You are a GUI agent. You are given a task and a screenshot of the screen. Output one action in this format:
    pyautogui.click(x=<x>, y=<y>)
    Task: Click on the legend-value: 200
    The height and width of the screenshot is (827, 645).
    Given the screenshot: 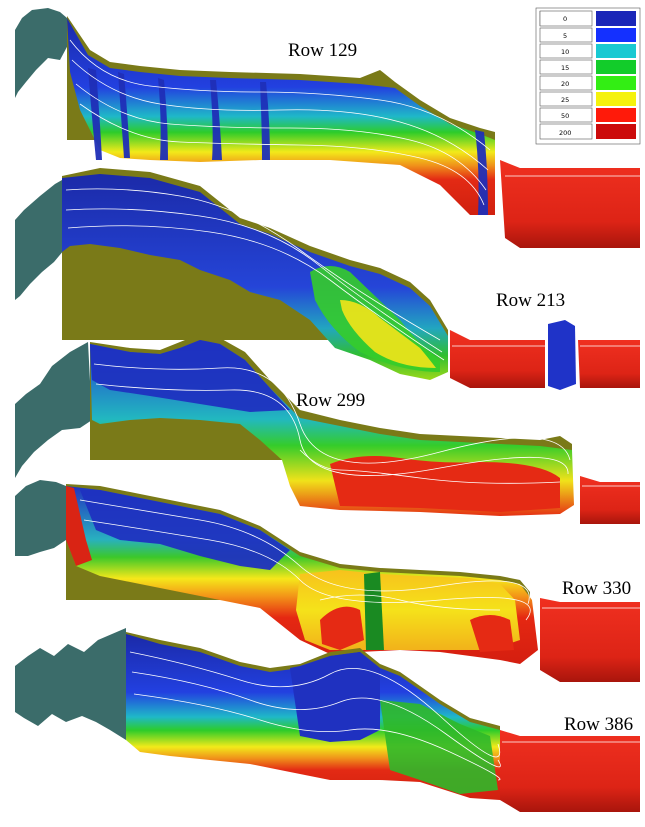 What is the action you would take?
    pyautogui.click(x=565, y=133)
    